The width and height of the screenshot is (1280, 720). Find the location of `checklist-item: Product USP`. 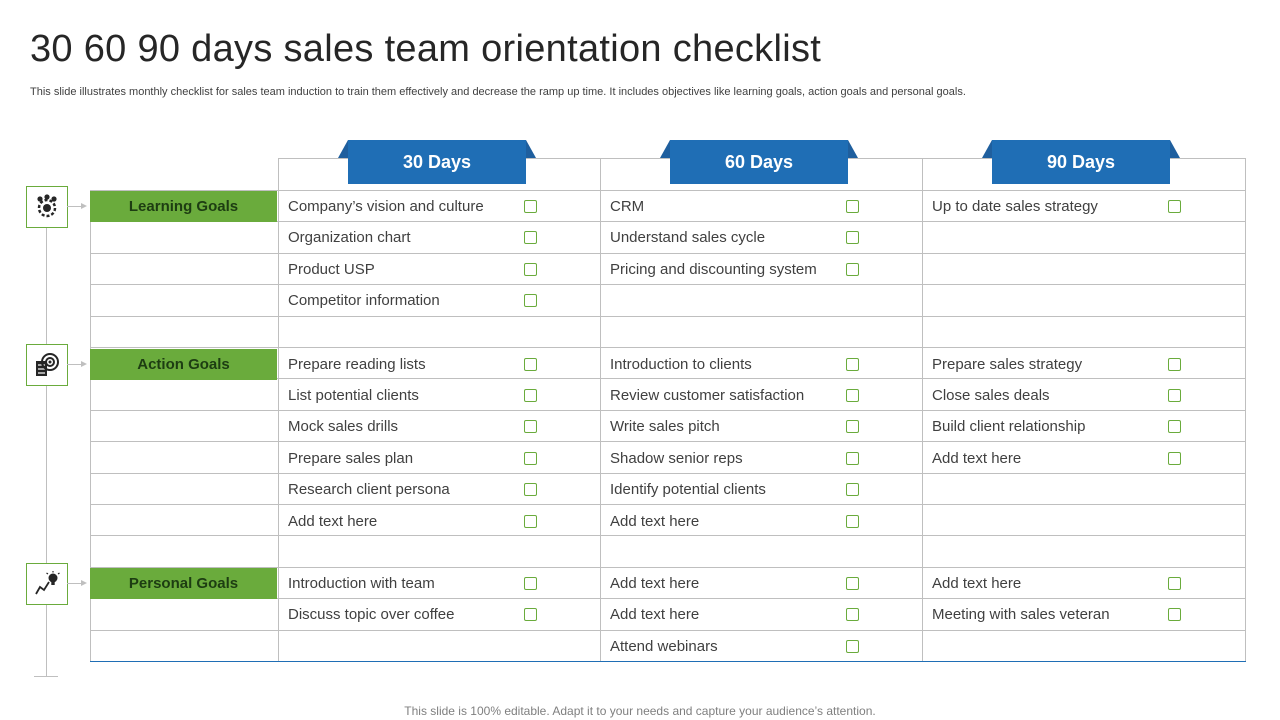

checklist-item: Product USP is located at coordinates (444, 269).